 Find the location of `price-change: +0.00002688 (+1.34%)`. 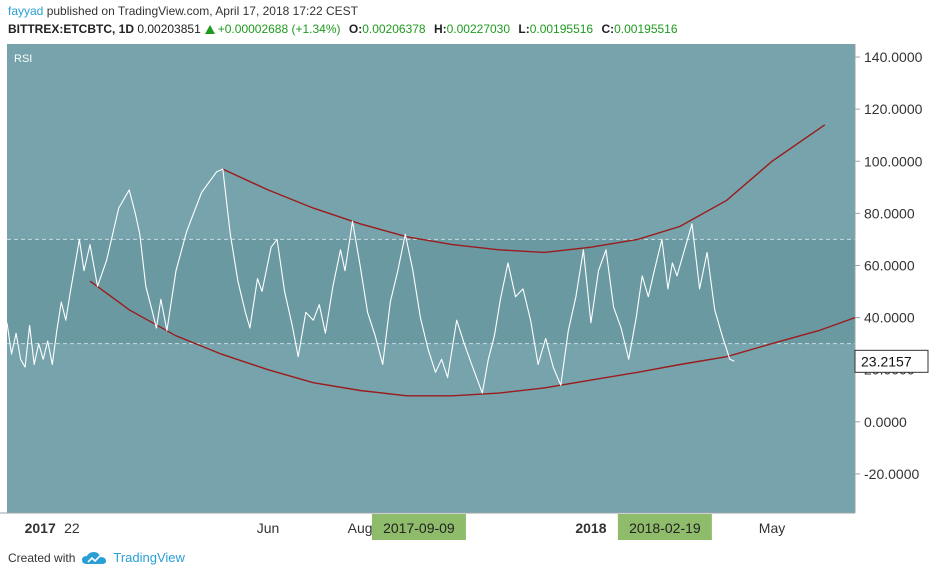

price-change: +0.00002688 (+1.34%) is located at coordinates (279, 29).